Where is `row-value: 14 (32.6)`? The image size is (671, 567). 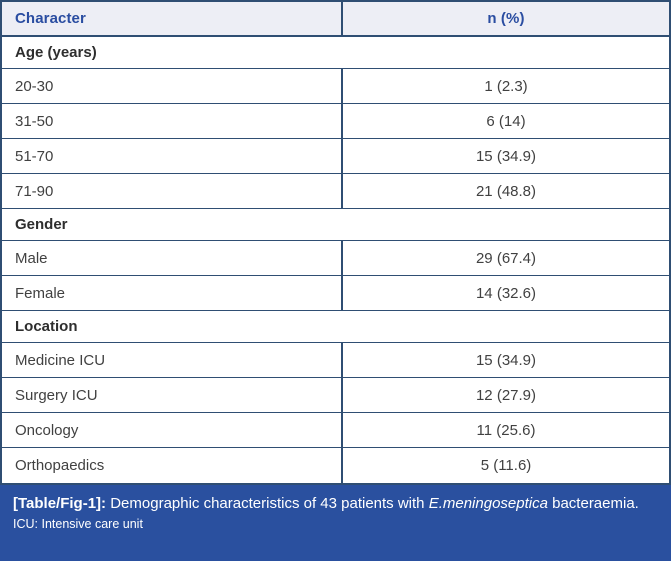 row-value: 14 (32.6) is located at coordinates (506, 293).